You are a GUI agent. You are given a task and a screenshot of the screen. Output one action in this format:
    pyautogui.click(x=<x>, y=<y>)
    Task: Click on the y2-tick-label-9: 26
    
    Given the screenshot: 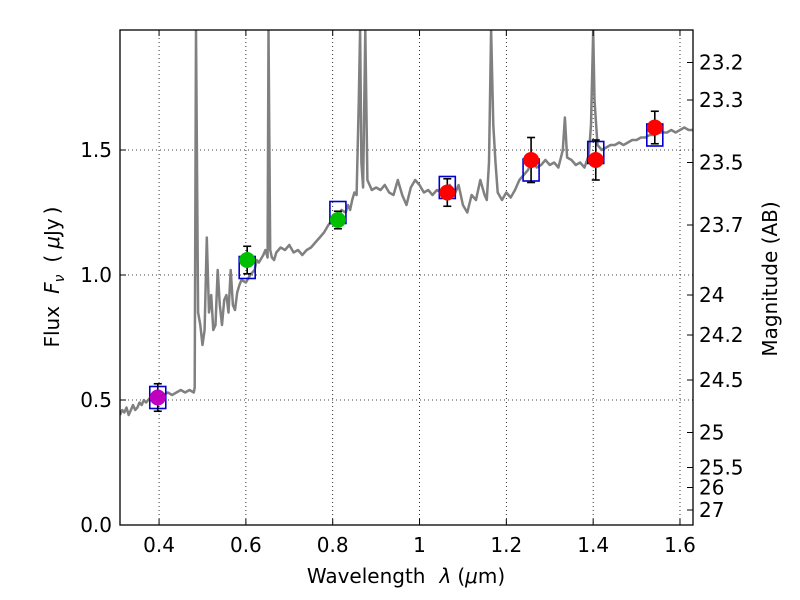 What is the action you would take?
    pyautogui.click(x=711, y=488)
    